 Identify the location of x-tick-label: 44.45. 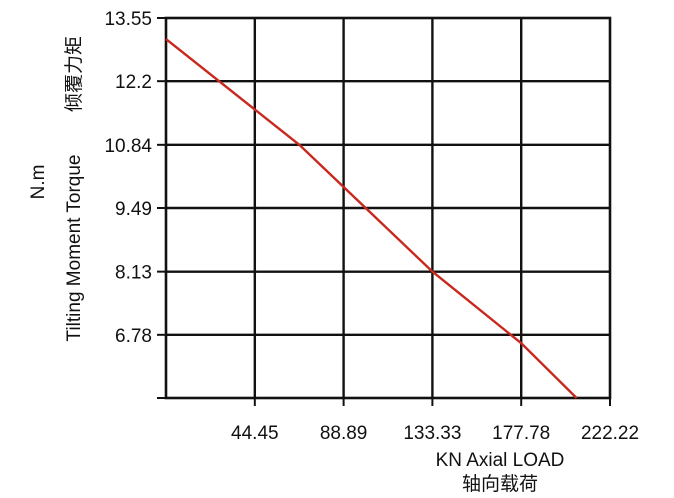
(255, 433).